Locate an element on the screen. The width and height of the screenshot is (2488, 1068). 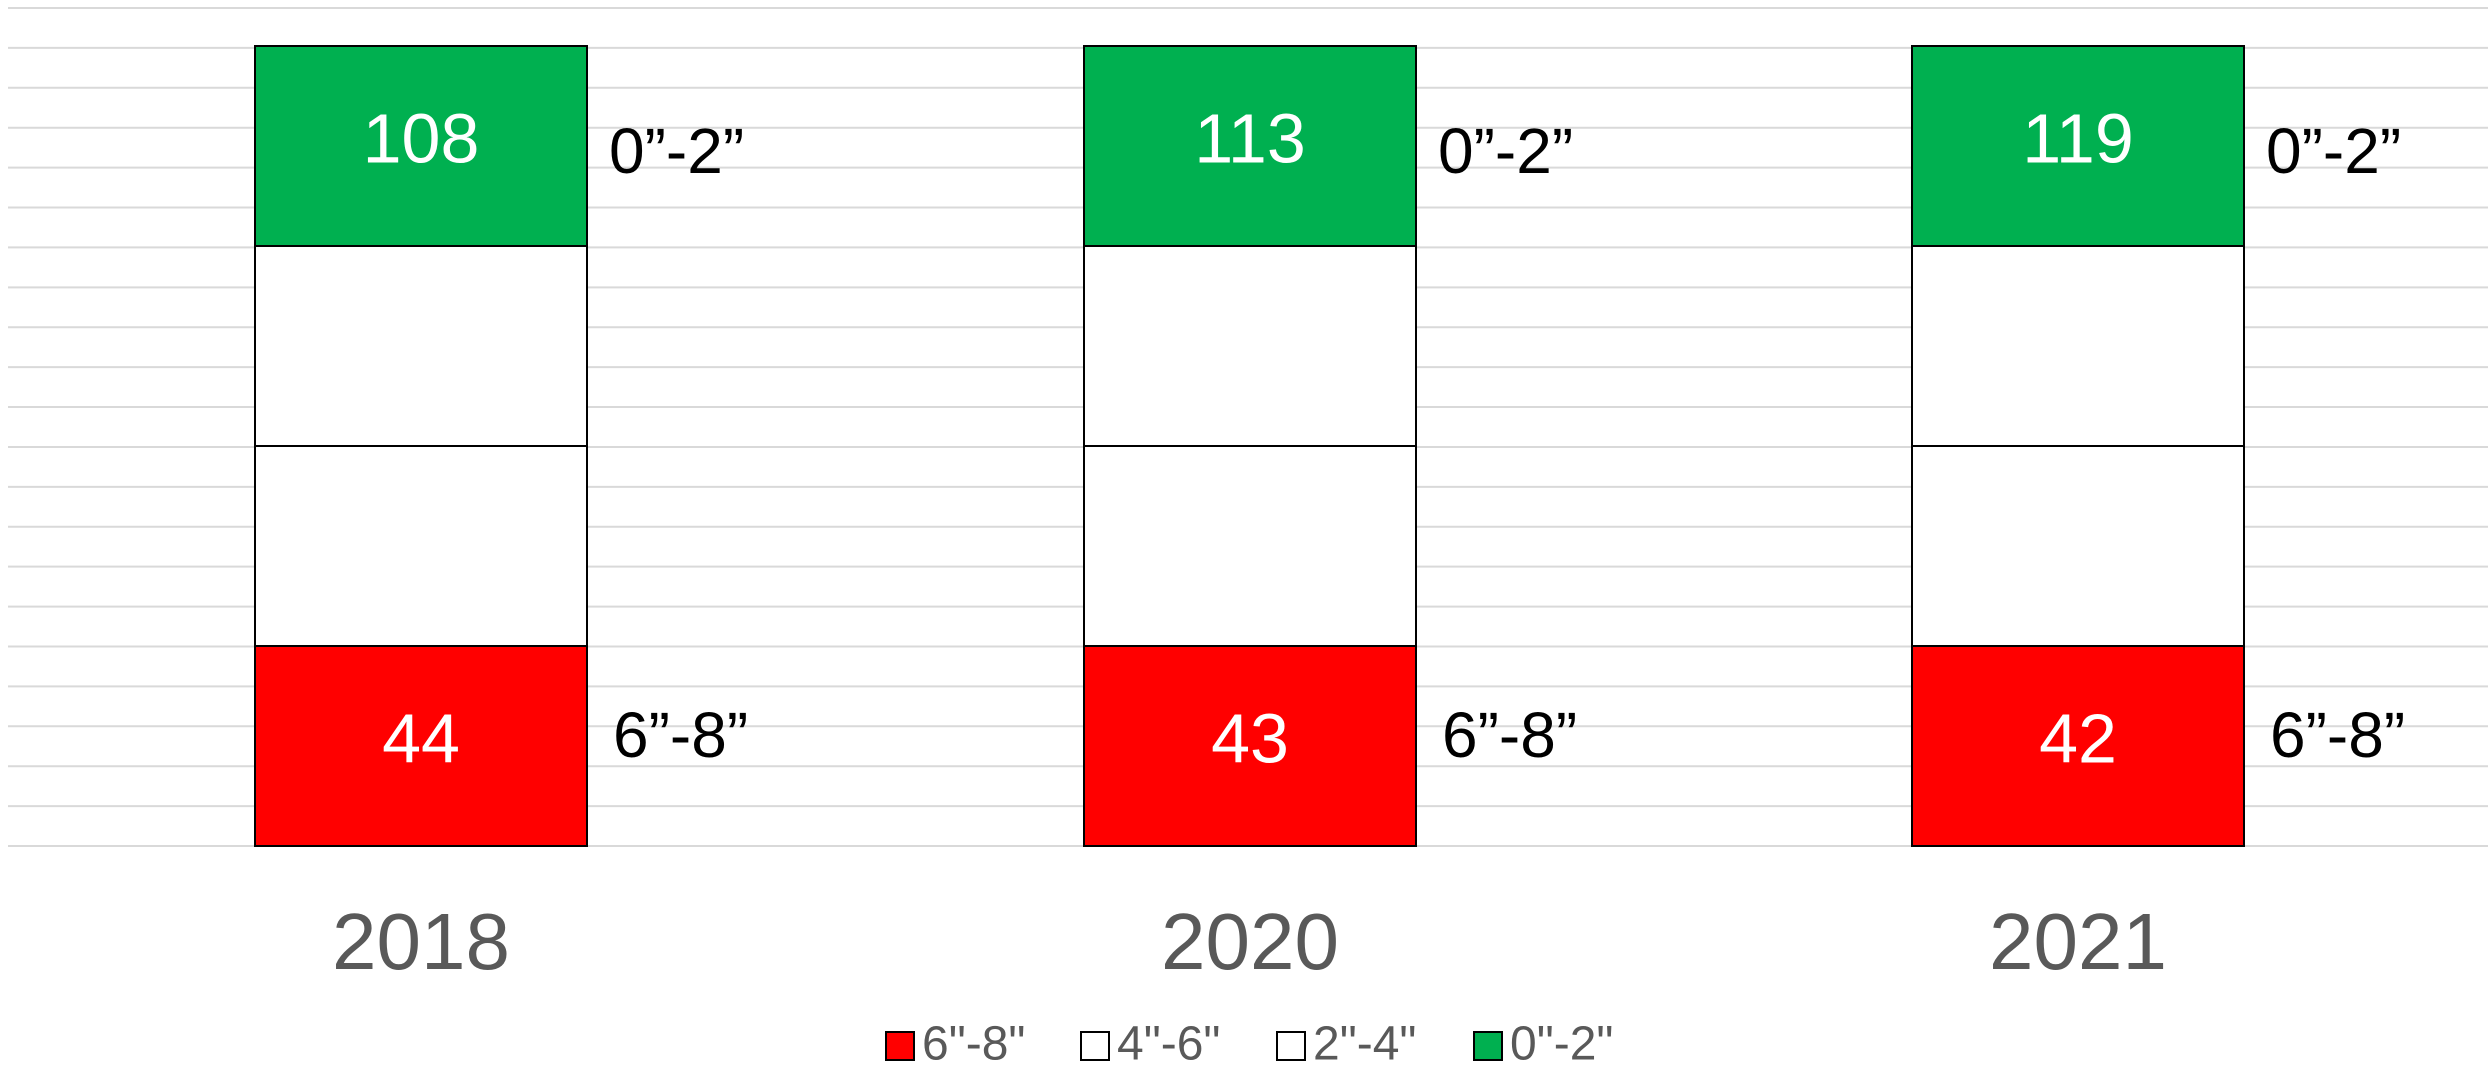
value-label: 108 is located at coordinates (421, 138).